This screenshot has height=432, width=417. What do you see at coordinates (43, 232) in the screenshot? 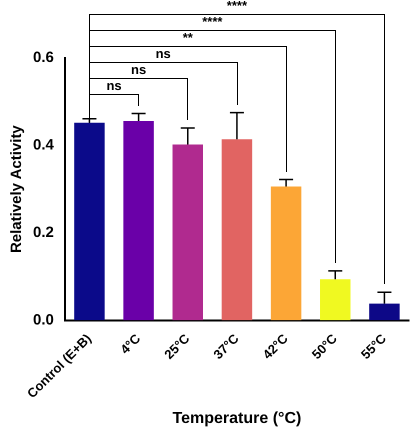
I see `y-tick-label: 0.2` at bounding box center [43, 232].